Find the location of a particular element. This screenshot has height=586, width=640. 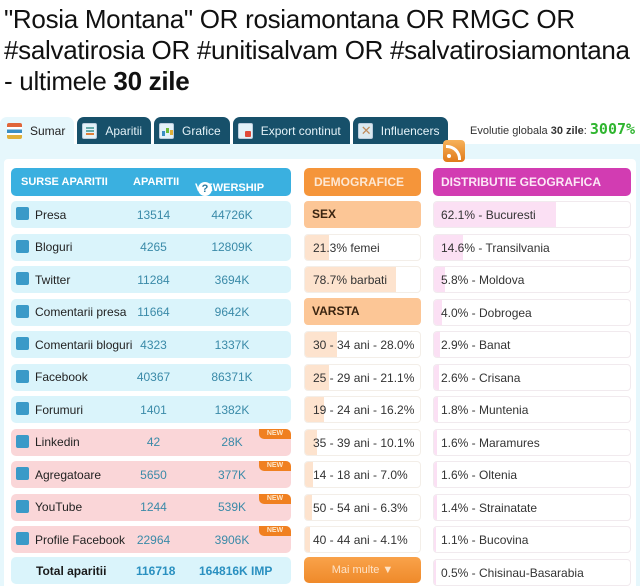

age-row: 25 - 29 ani - 21.1% is located at coordinates (362, 377).